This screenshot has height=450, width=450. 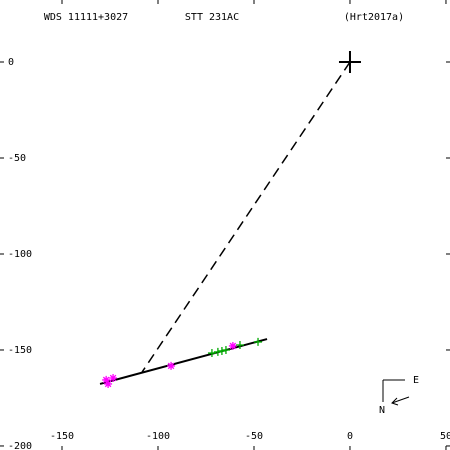 What do you see at coordinates (158, 436) in the screenshot?
I see `x-tick-label: -100` at bounding box center [158, 436].